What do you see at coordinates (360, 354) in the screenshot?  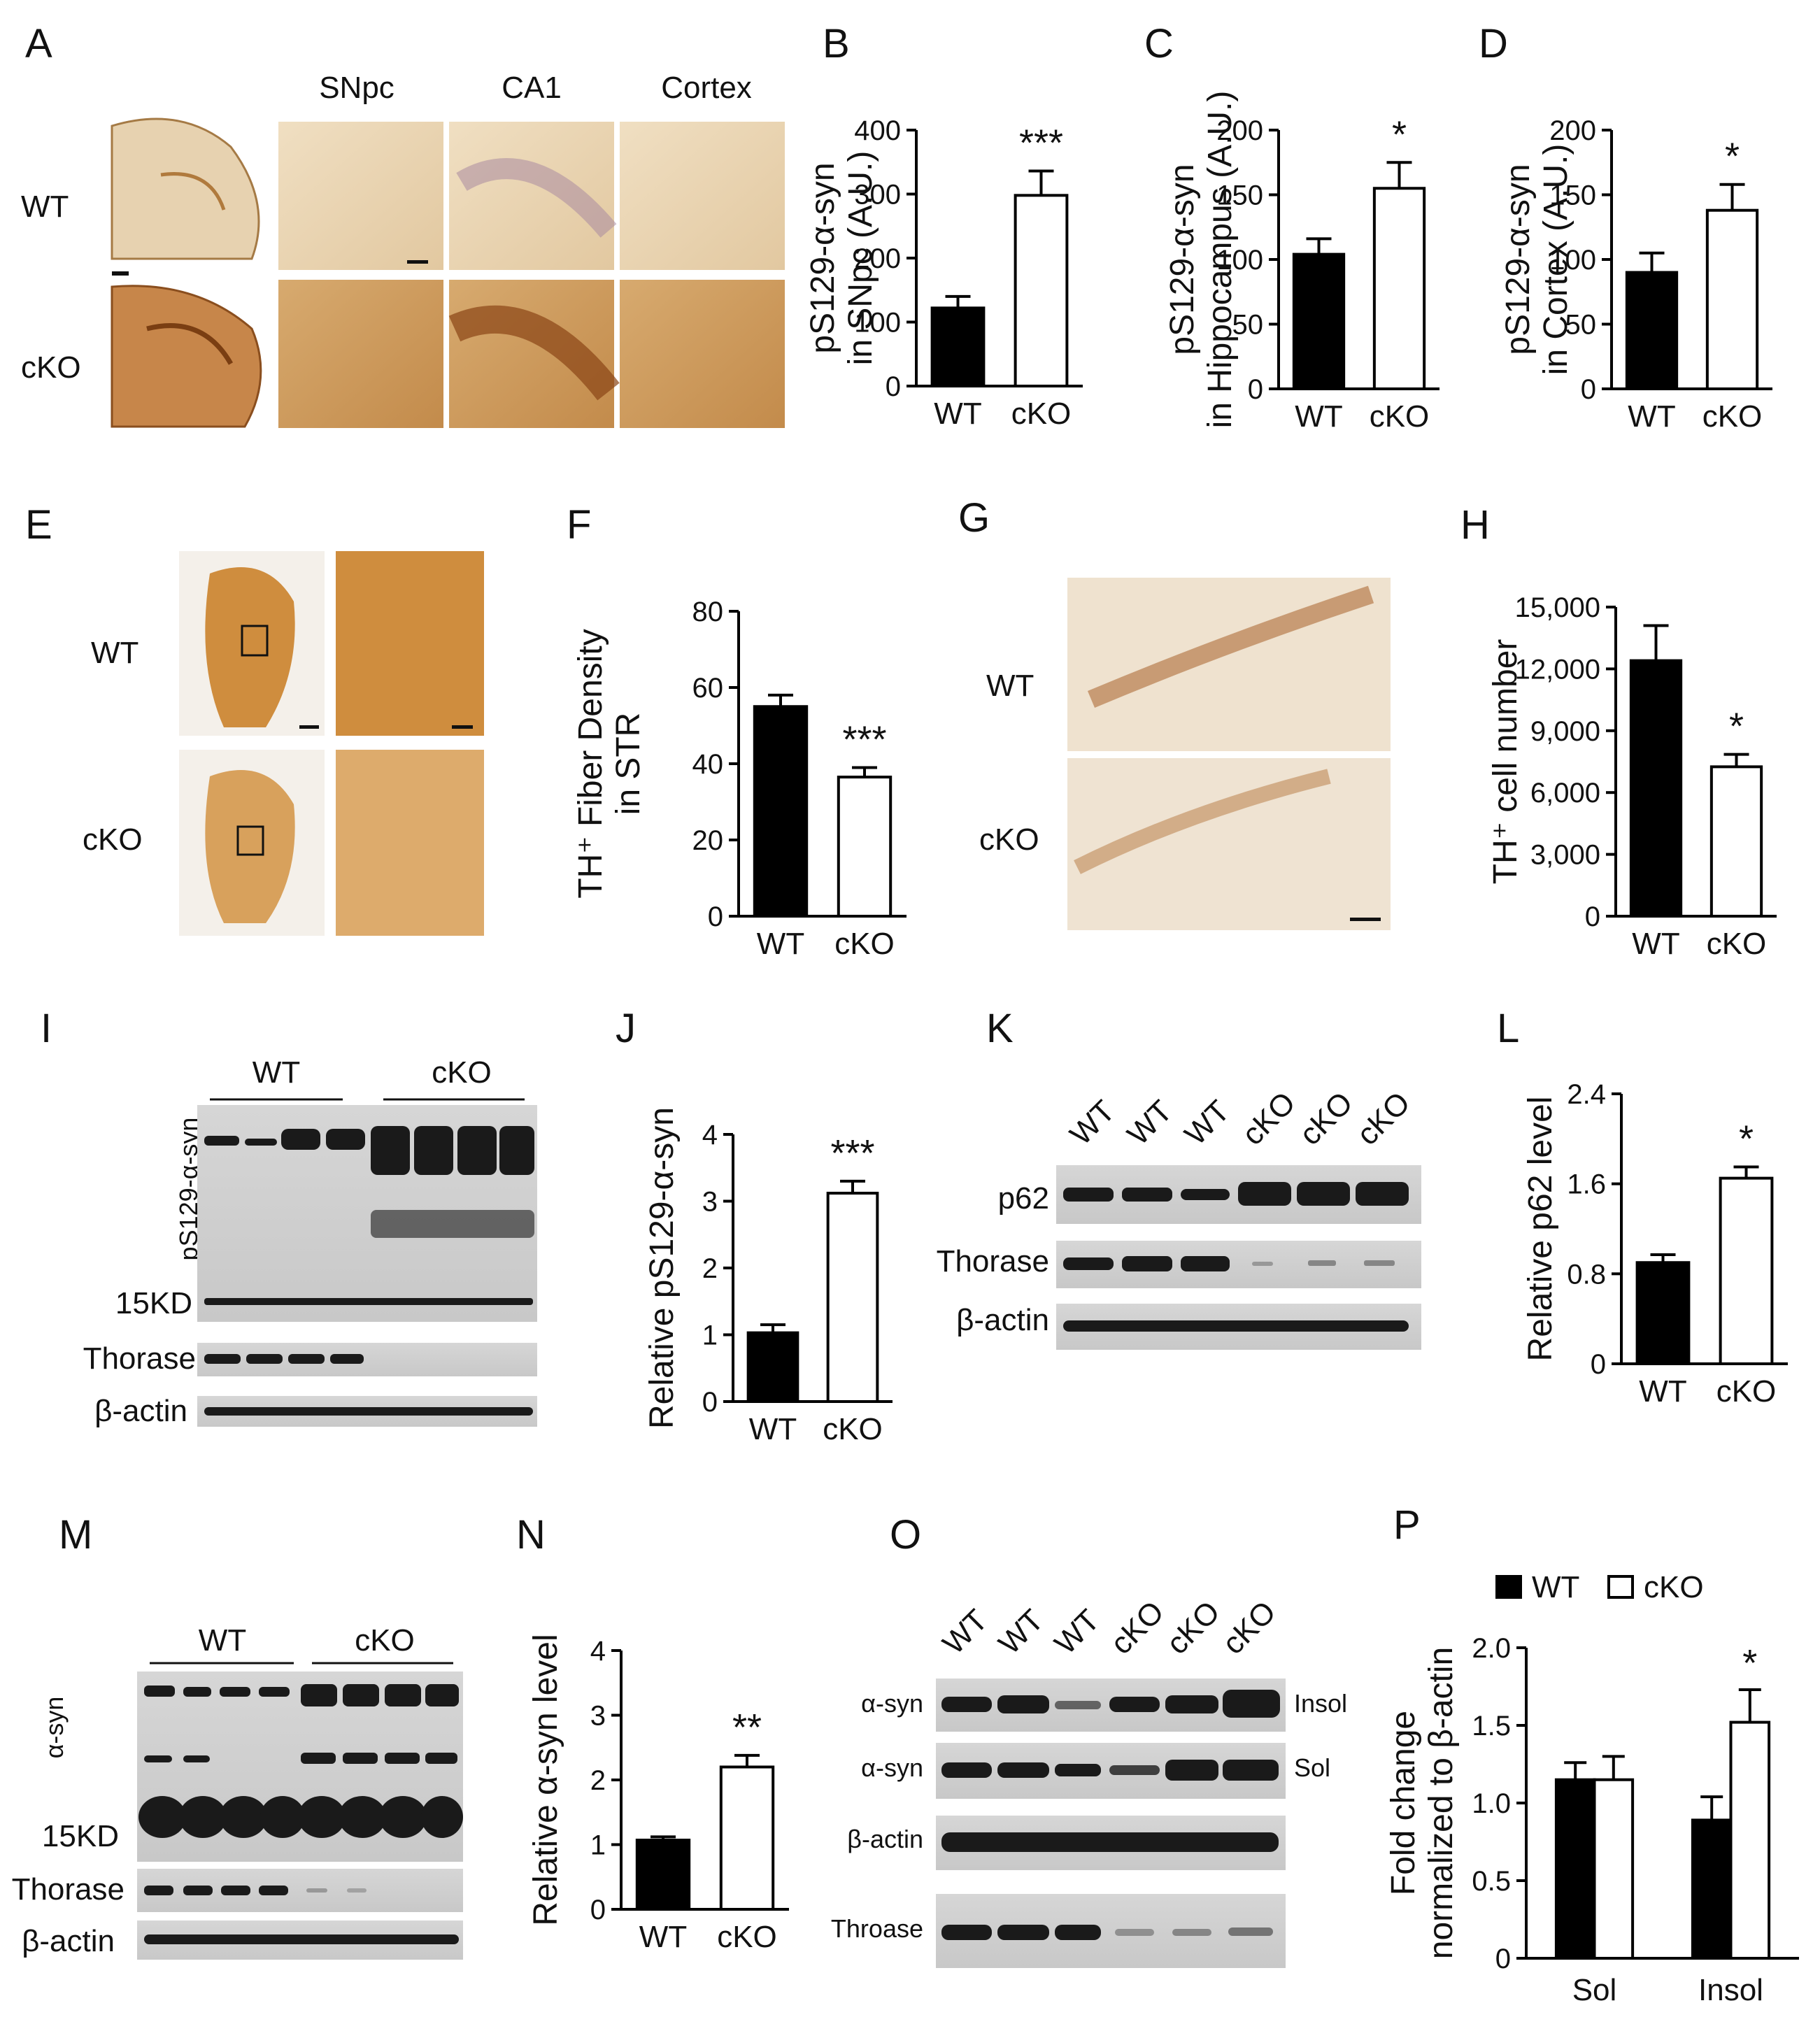 I see `panel-a-cko-snpc-image` at bounding box center [360, 354].